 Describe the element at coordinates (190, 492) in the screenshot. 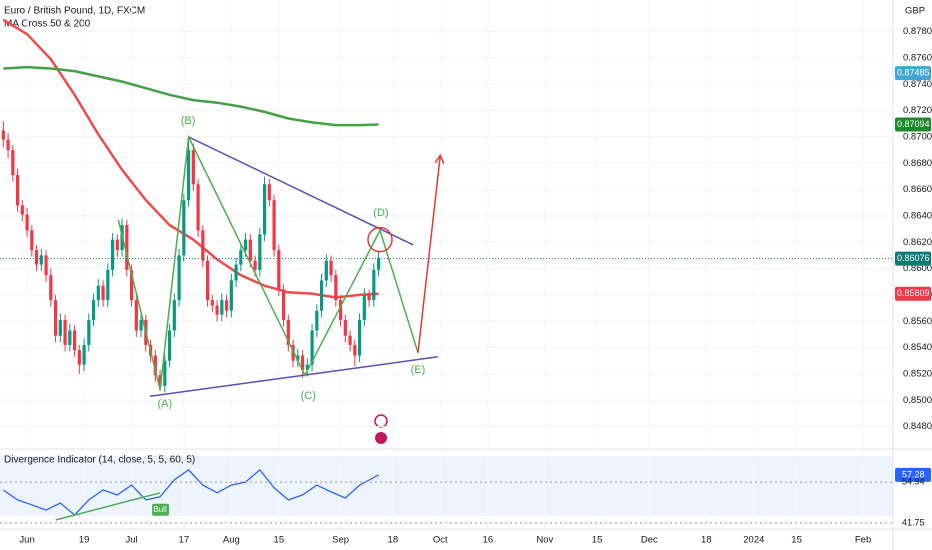

I see `indicator-line` at that location.